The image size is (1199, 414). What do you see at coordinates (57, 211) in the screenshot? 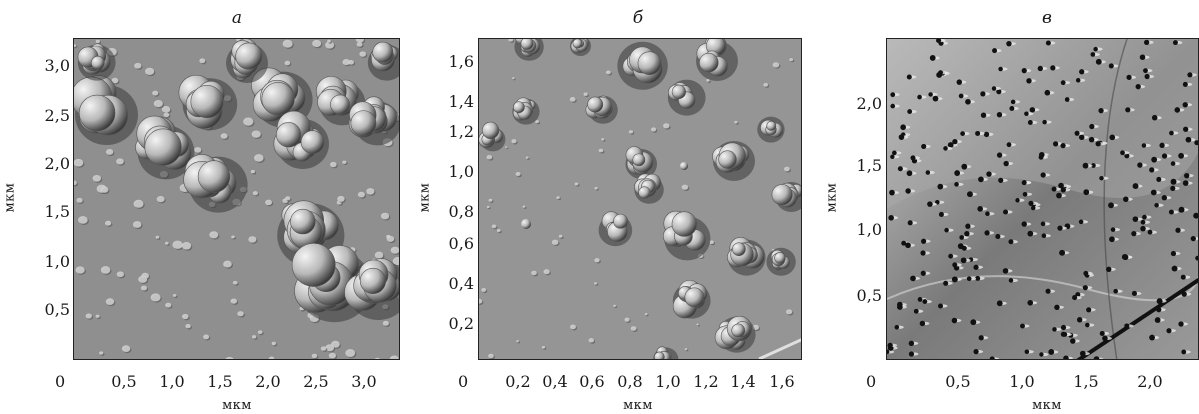
I see `panel-a-ytick: 1,5` at bounding box center [57, 211].